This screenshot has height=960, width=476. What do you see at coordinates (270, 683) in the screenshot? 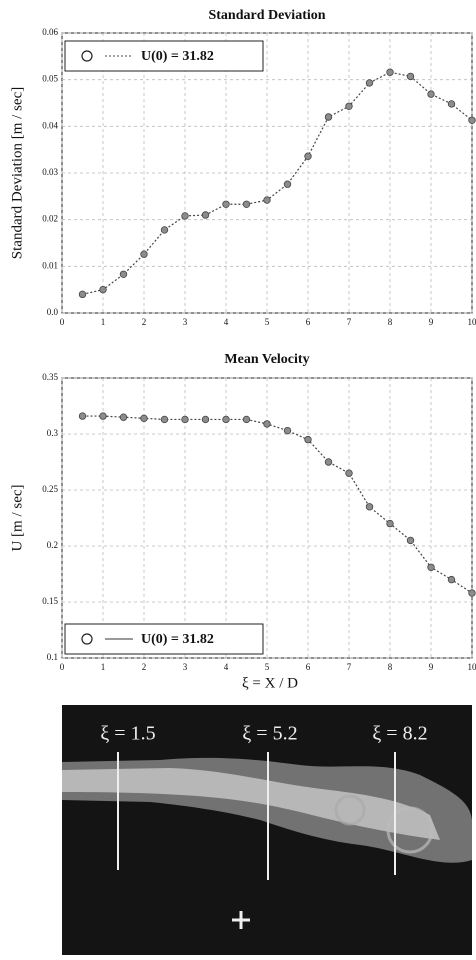
I see `x-axis-label: ξ = X / D` at bounding box center [270, 683].